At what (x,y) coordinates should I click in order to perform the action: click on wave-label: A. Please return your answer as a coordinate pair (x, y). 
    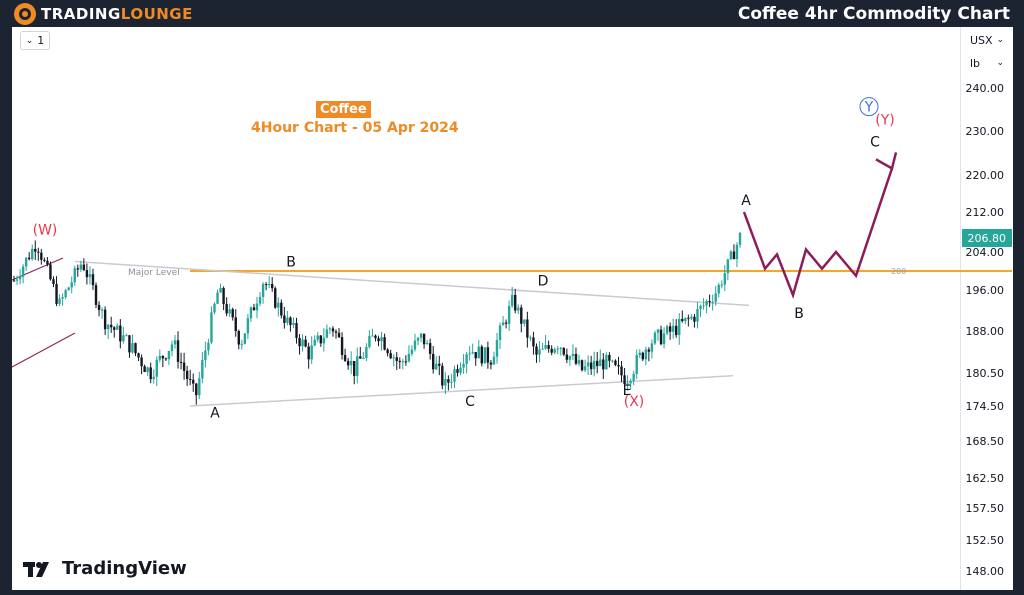
    Looking at the image, I should click on (215, 414).